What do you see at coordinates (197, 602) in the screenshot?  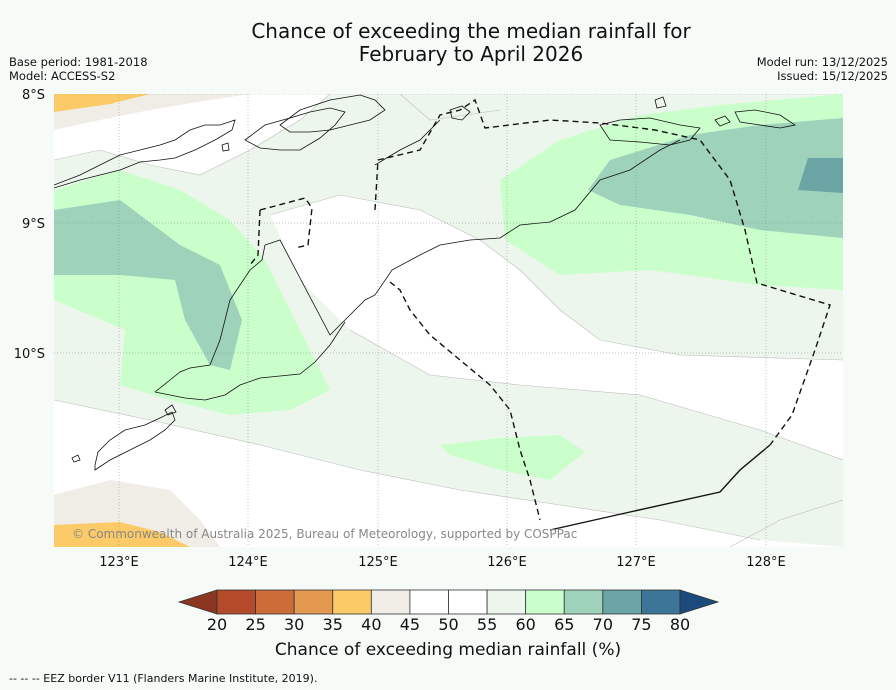 I see `colorbar-low-arrow` at bounding box center [197, 602].